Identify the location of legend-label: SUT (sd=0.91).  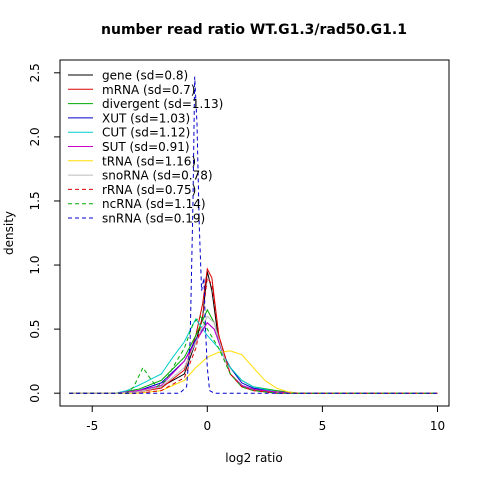
(146, 147).